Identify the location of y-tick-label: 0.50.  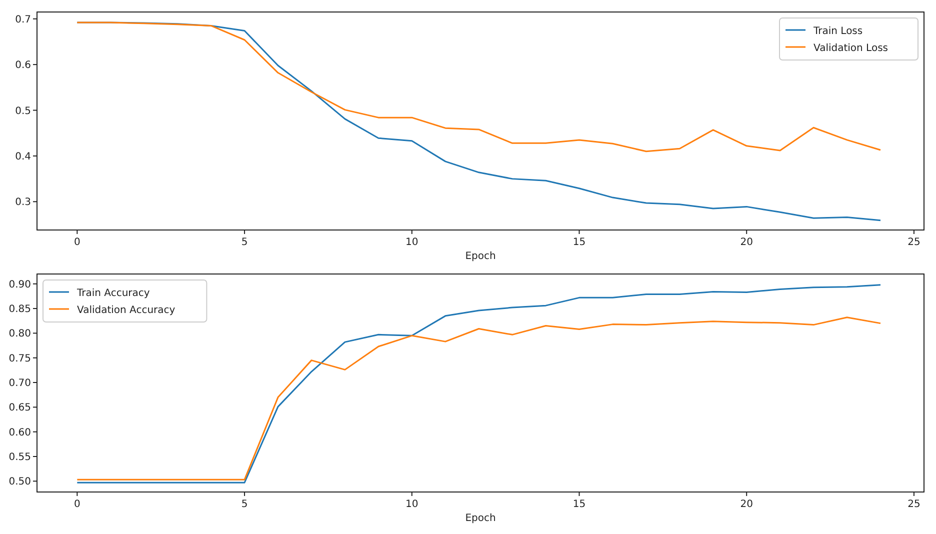
(19, 482).